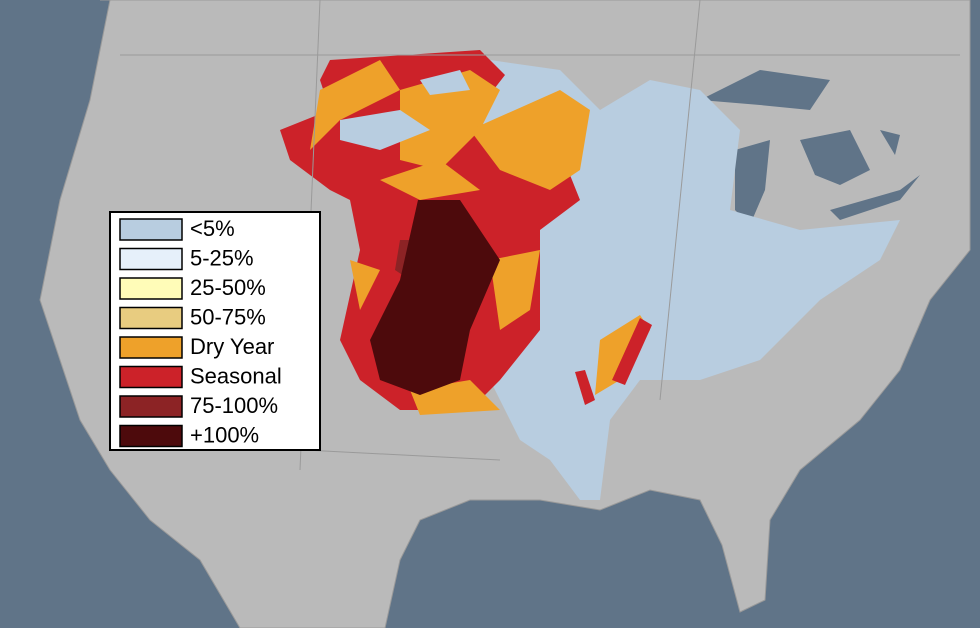  I want to click on legend-label: Dry Year, so click(232, 346).